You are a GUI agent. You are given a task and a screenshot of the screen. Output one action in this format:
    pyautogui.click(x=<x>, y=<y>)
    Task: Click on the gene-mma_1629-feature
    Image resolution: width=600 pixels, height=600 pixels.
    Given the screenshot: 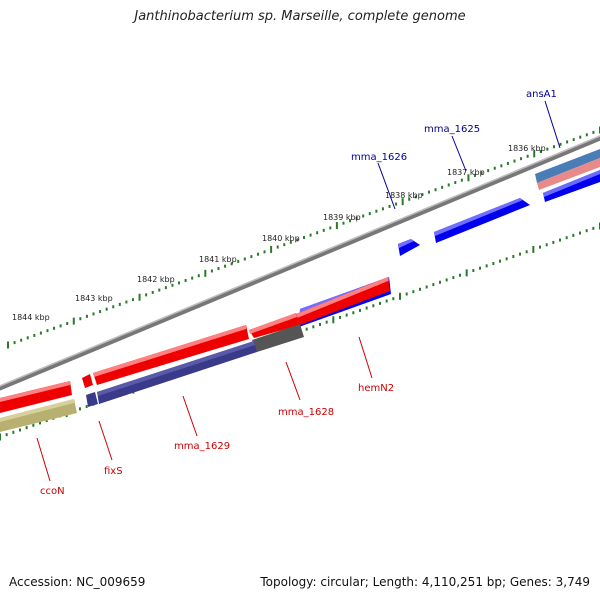 What is the action you would take?
    pyautogui.click(x=175, y=364)
    